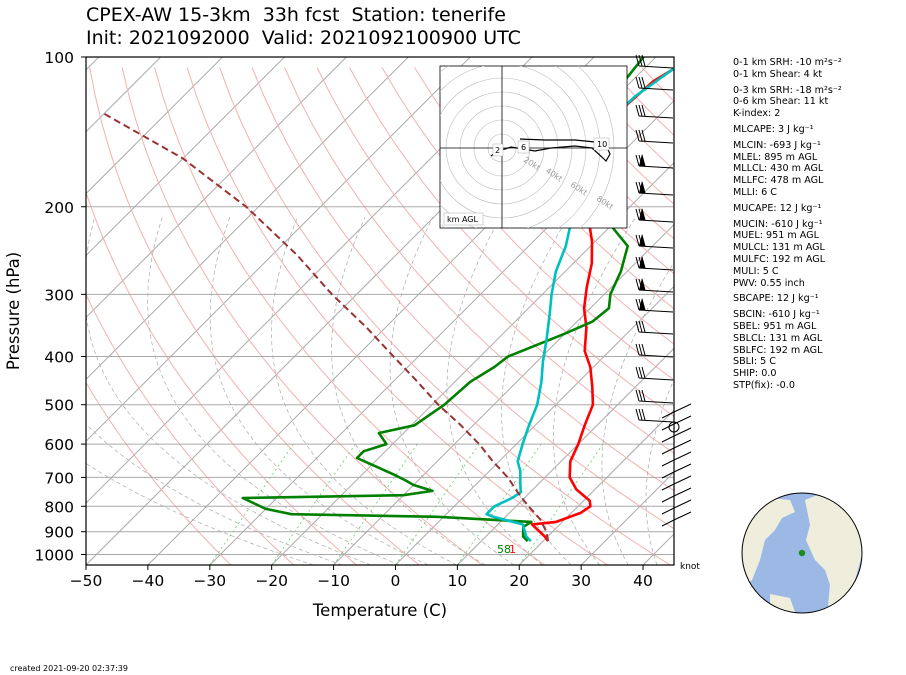  Describe the element at coordinates (776, 299) in the screenshot. I see `stat-row: SBCAPE: 12 J kg⁻¹` at that location.